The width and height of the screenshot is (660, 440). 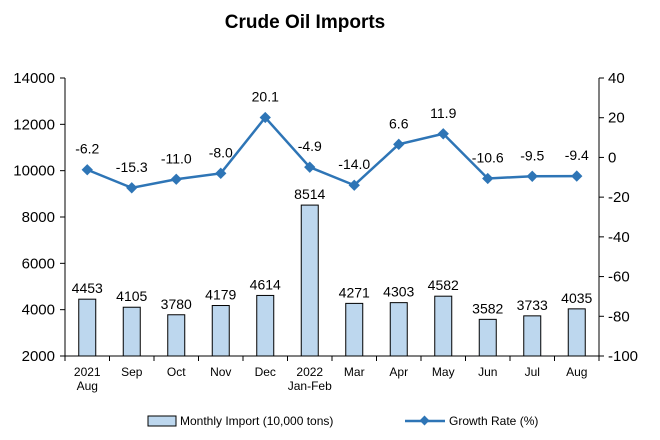 What do you see at coordinates (619, 277) in the screenshot?
I see `right-tick-label: -60` at bounding box center [619, 277].